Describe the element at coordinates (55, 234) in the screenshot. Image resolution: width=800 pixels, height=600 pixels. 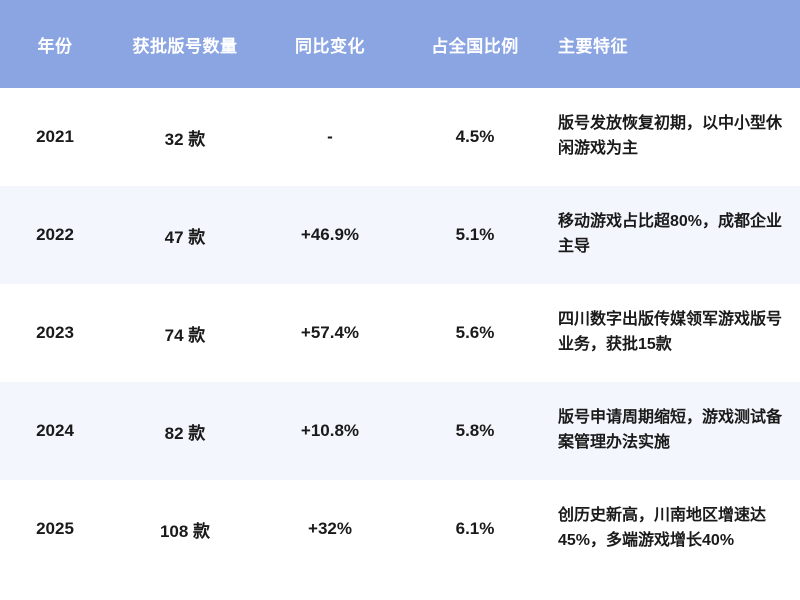
I see `cell-year: 2022` at that location.